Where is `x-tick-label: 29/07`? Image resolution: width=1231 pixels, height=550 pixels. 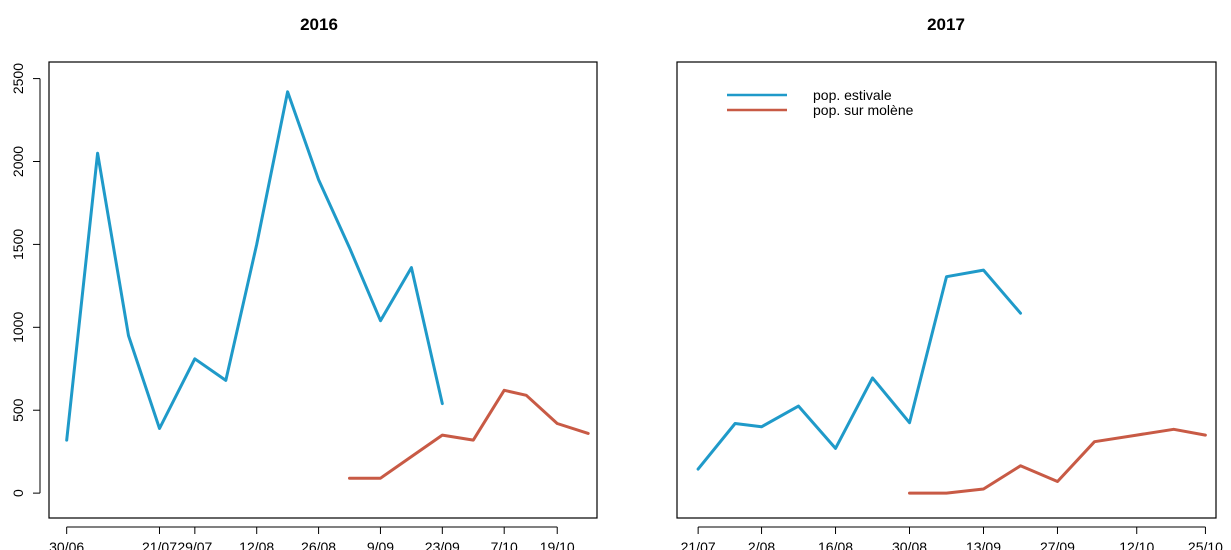
x-tick-label: 29/07 is located at coordinates (194, 544).